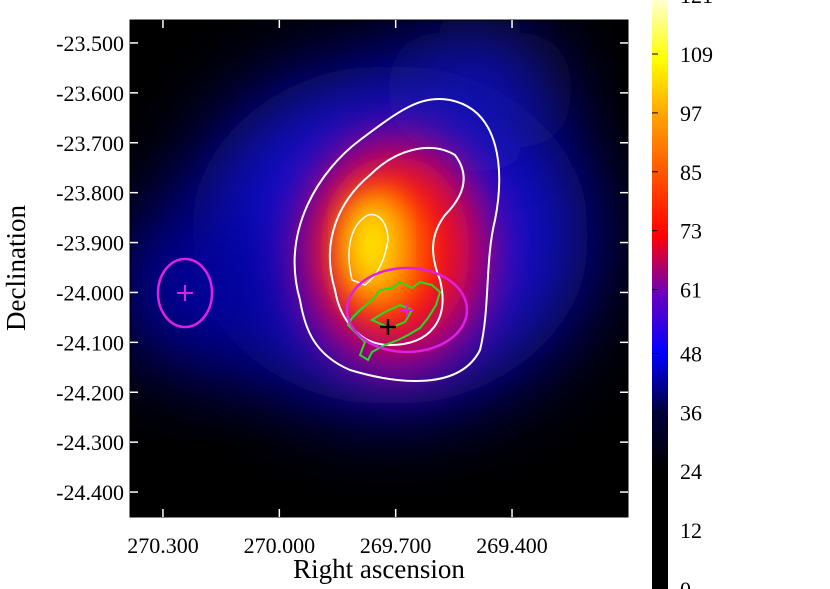 The width and height of the screenshot is (830, 589). Describe the element at coordinates (90, 193) in the screenshot. I see `y-tick-label: -23.800` at that location.